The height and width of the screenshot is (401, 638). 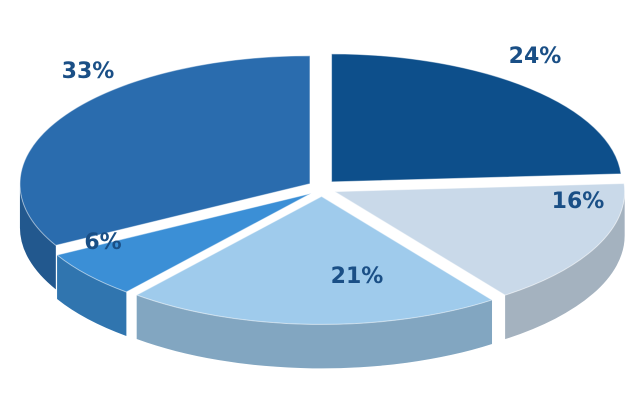 I want to click on data-label: 33%, so click(x=88, y=71).